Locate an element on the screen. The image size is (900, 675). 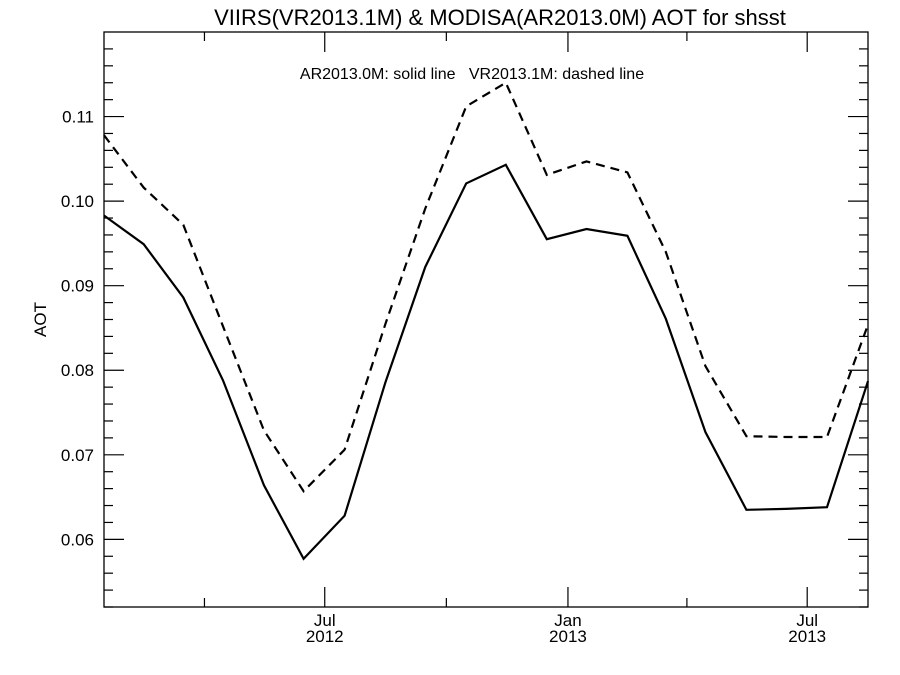
y-tick-label: 0.10 is located at coordinates (77, 201).